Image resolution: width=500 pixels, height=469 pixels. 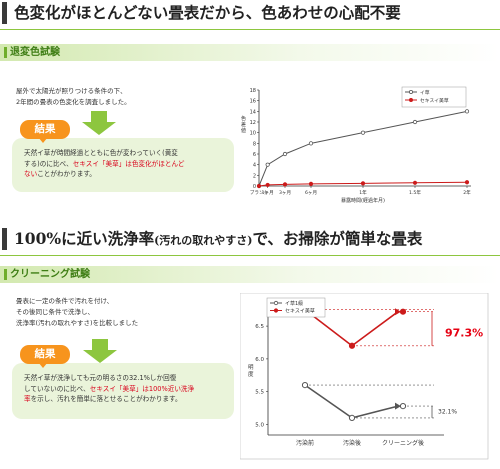 I want to click on section2-result-badge: 結果, so click(x=45, y=356).